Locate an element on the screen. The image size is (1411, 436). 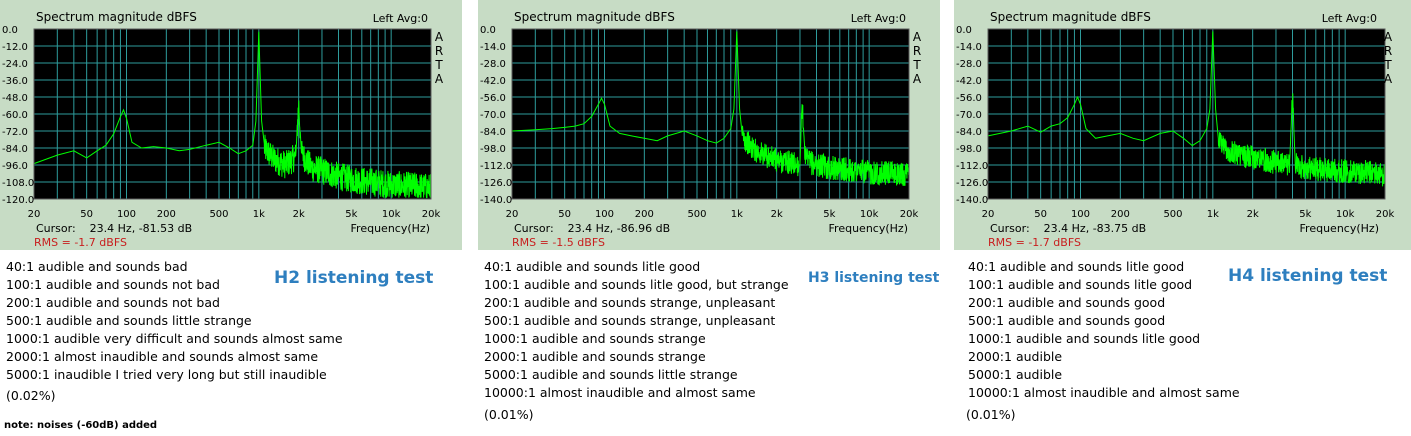
y-tick-label: -48.0 is located at coordinates (15, 98).